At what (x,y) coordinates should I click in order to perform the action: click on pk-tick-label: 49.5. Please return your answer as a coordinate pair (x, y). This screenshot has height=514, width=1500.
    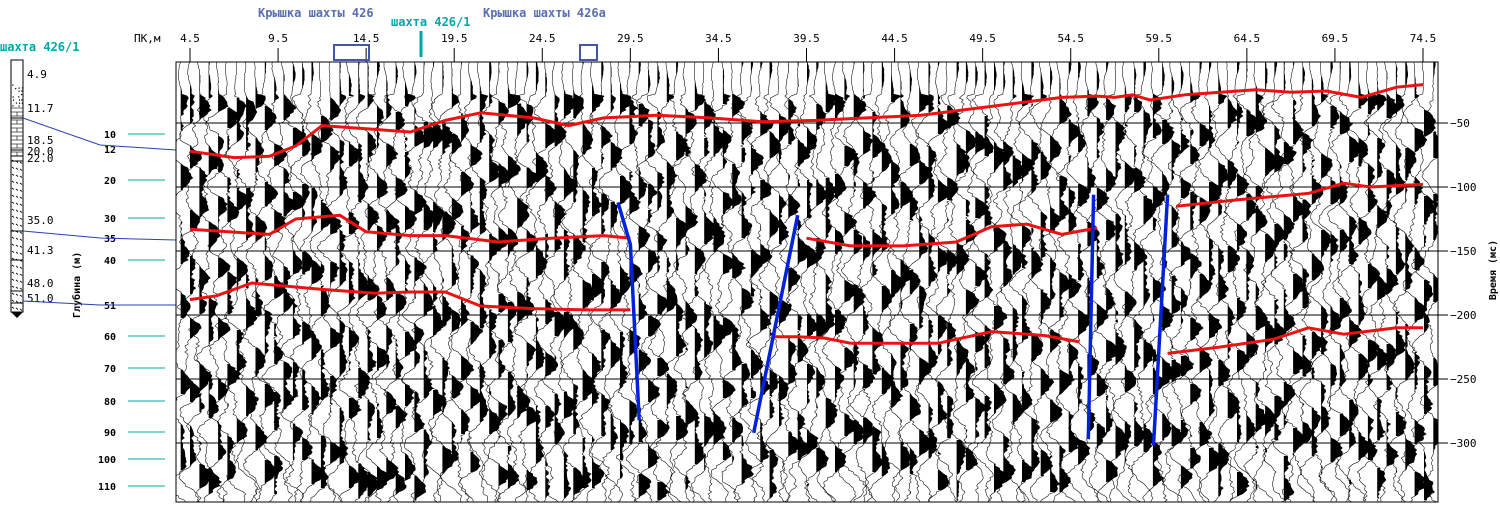
    Looking at the image, I should click on (982, 38).